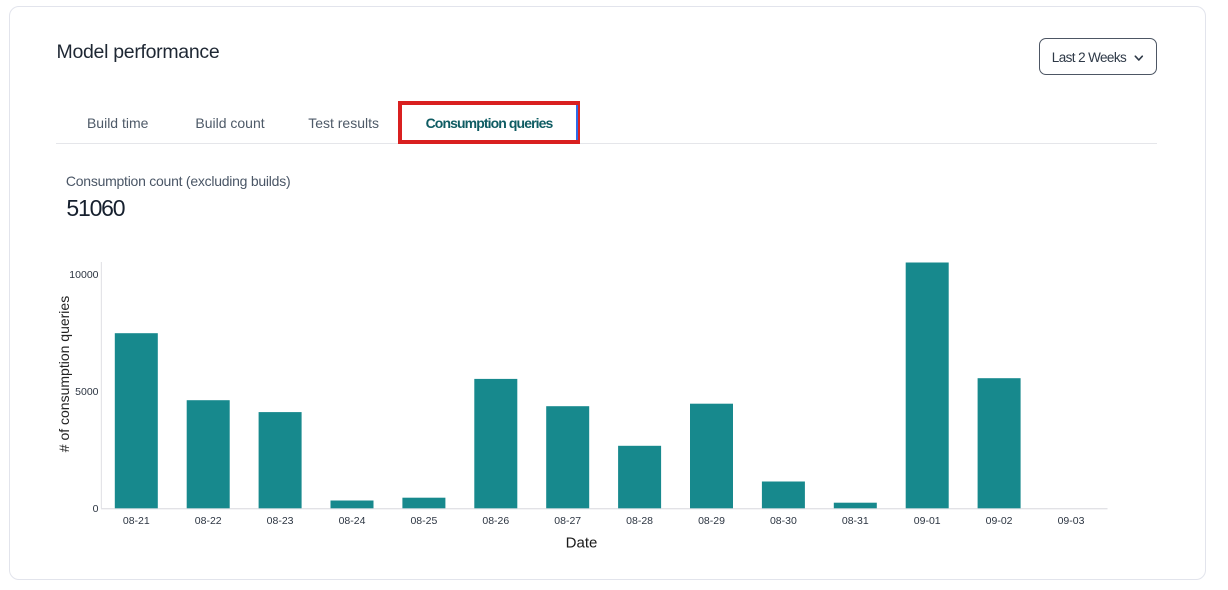 This screenshot has width=1228, height=590. What do you see at coordinates (567, 521) in the screenshot?
I see `svg-text: 08-27` at bounding box center [567, 521].